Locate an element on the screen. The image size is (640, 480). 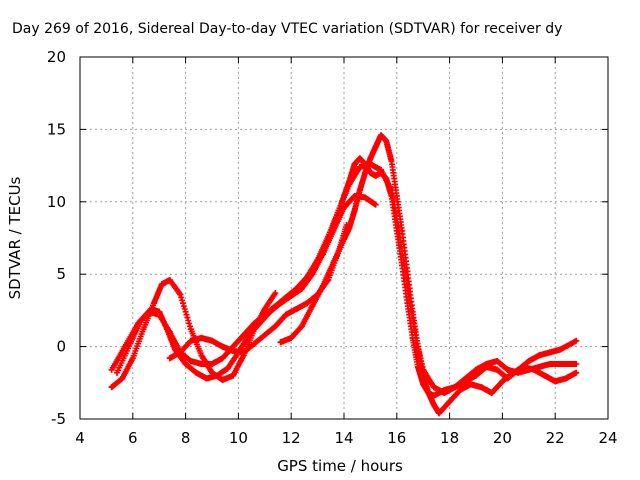
x-tick-label: 22 is located at coordinates (555, 438).